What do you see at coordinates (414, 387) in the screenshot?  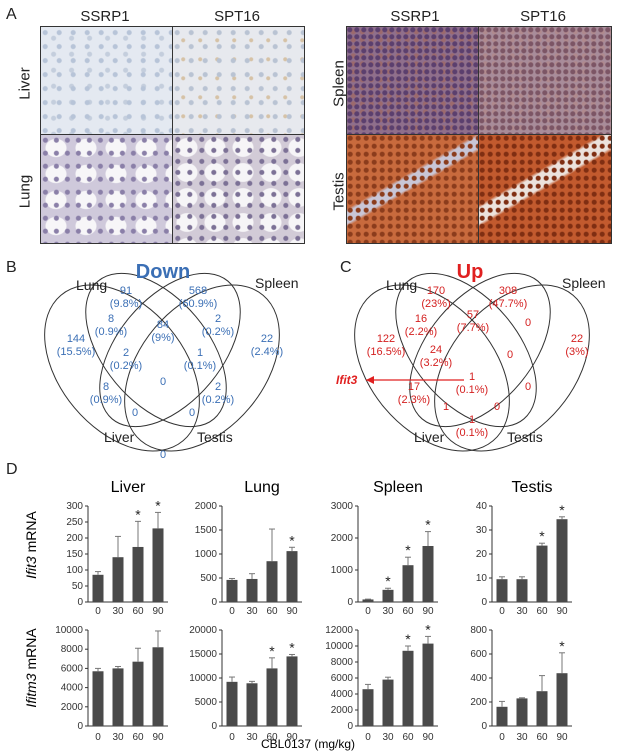 I see `venn-up-r-liver-testis: 17` at bounding box center [414, 387].